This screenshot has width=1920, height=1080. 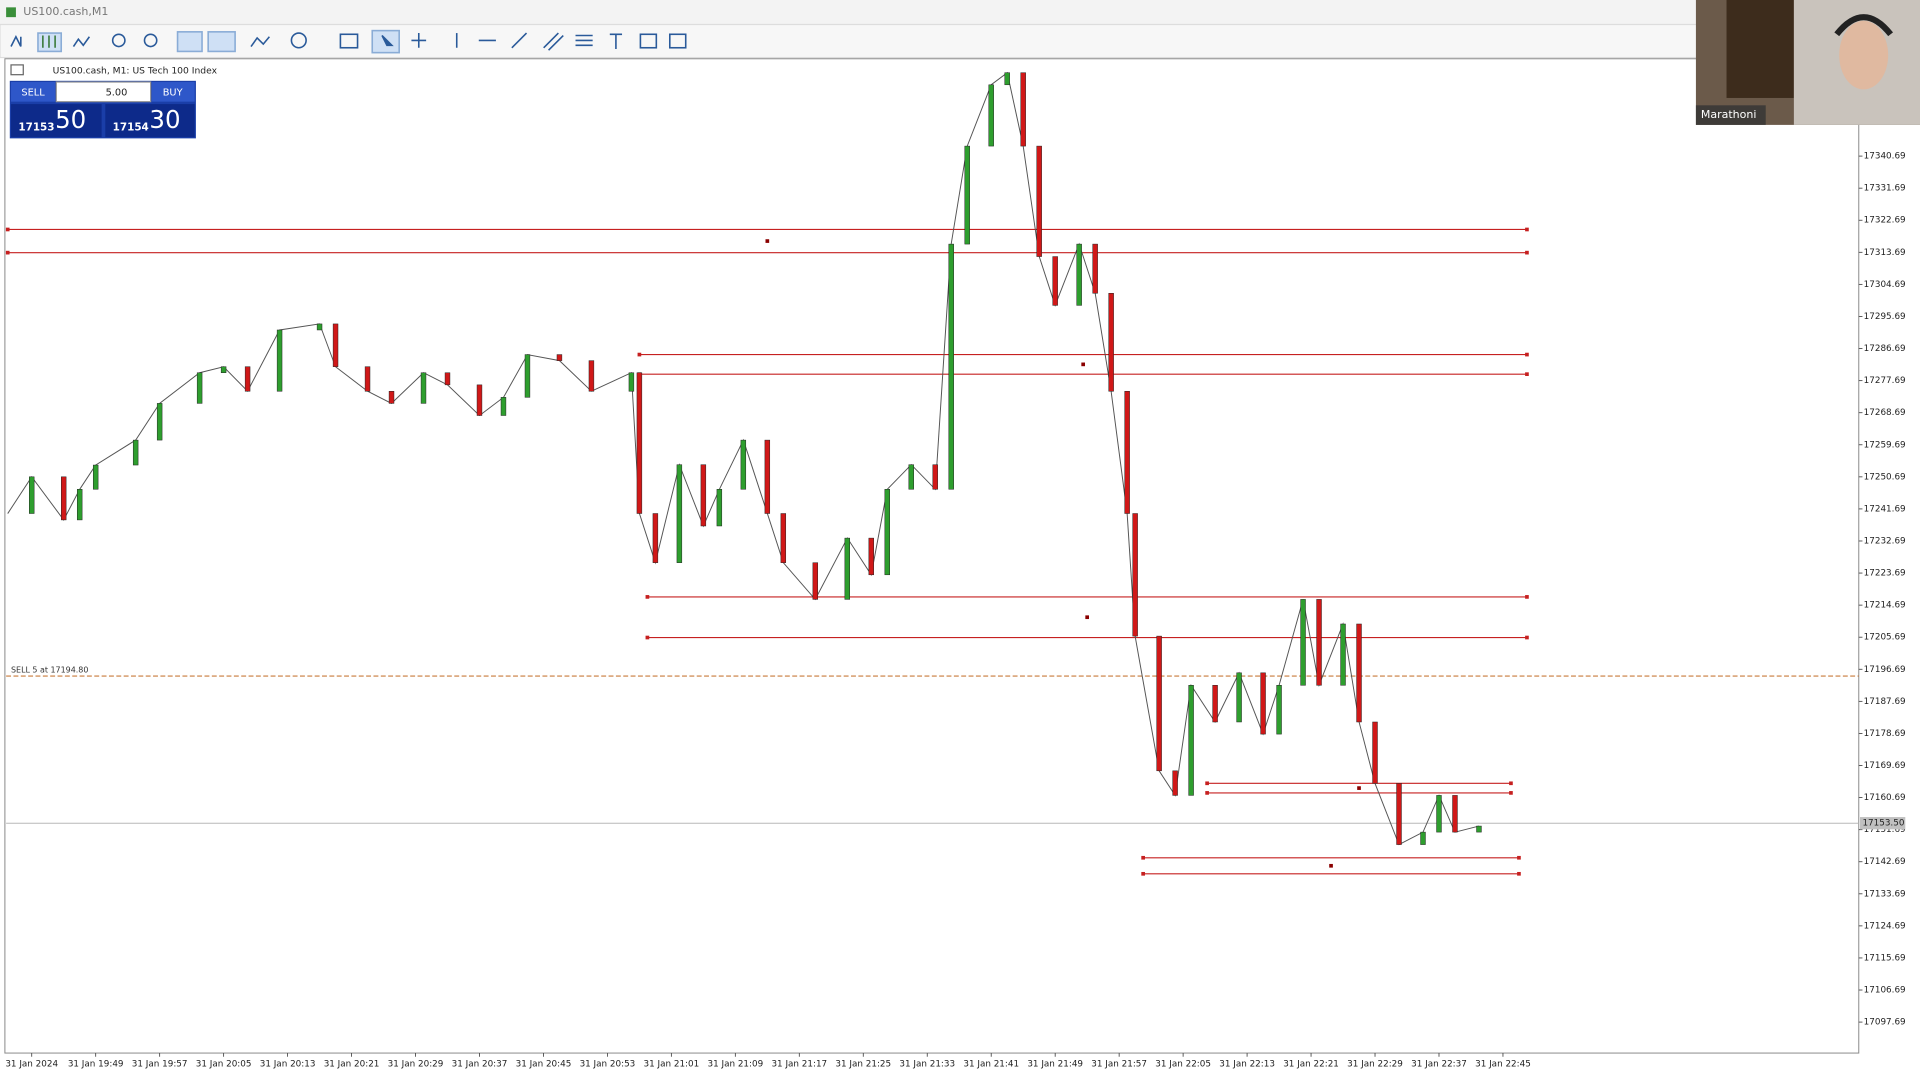 I want to click on y-tick-label: 17340.69, so click(x=1885, y=157).